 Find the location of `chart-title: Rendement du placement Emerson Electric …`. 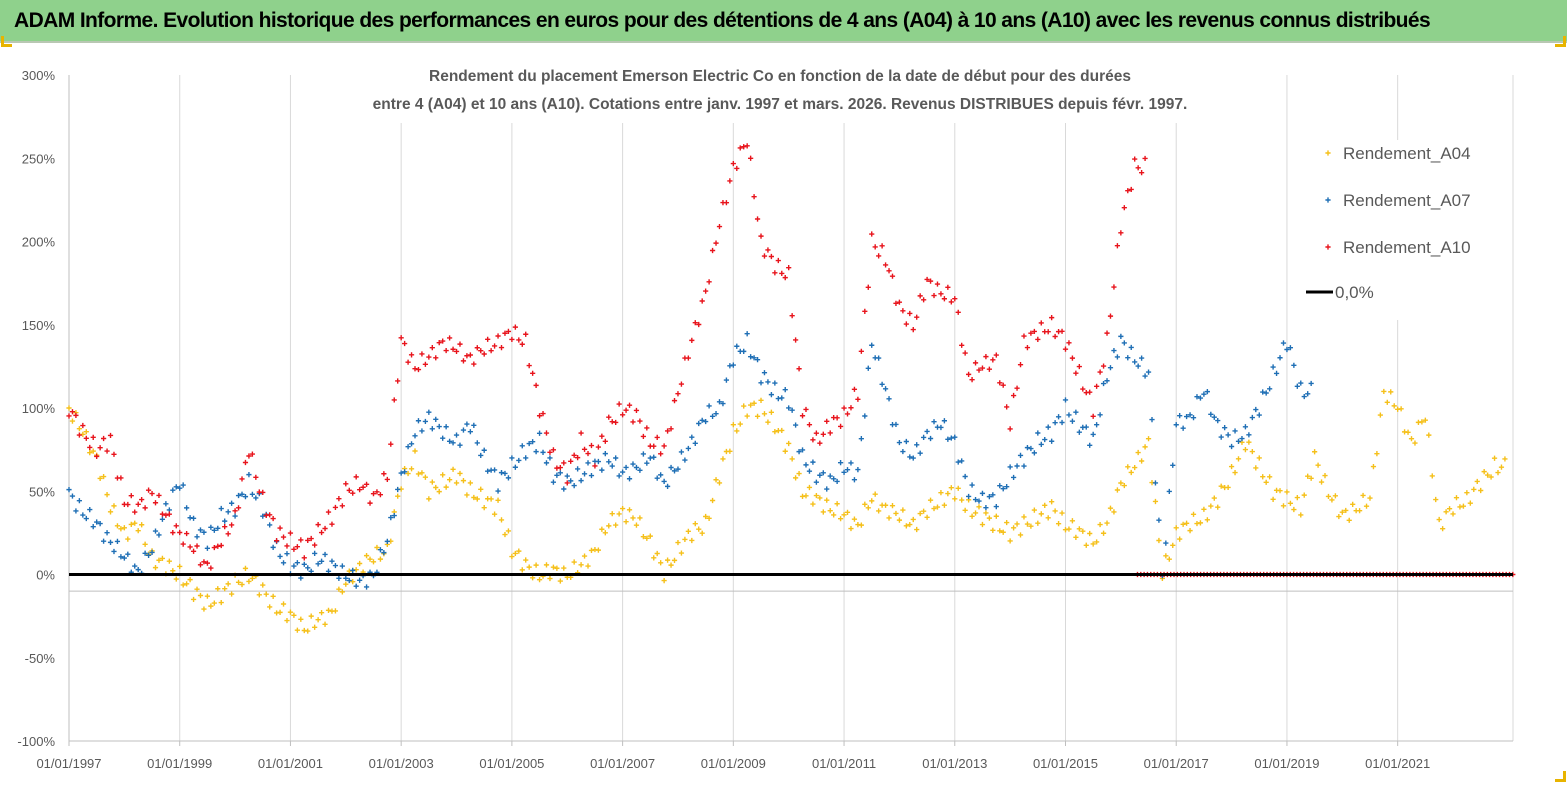

chart-title: Rendement du placement Emerson Electric … is located at coordinates (783, 91).